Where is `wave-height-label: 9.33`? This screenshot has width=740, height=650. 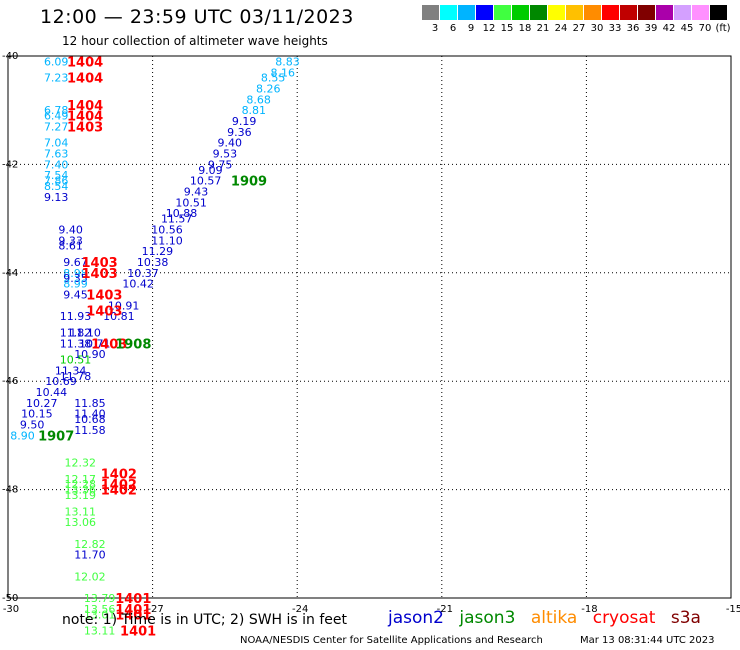
wave-height-label: 9.33 is located at coordinates (70, 240).